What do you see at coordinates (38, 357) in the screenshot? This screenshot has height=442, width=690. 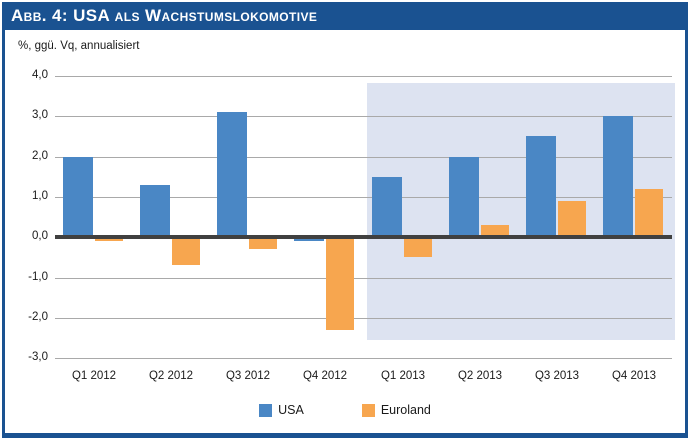 I see `y-tick-label: -3,0` at bounding box center [38, 357].